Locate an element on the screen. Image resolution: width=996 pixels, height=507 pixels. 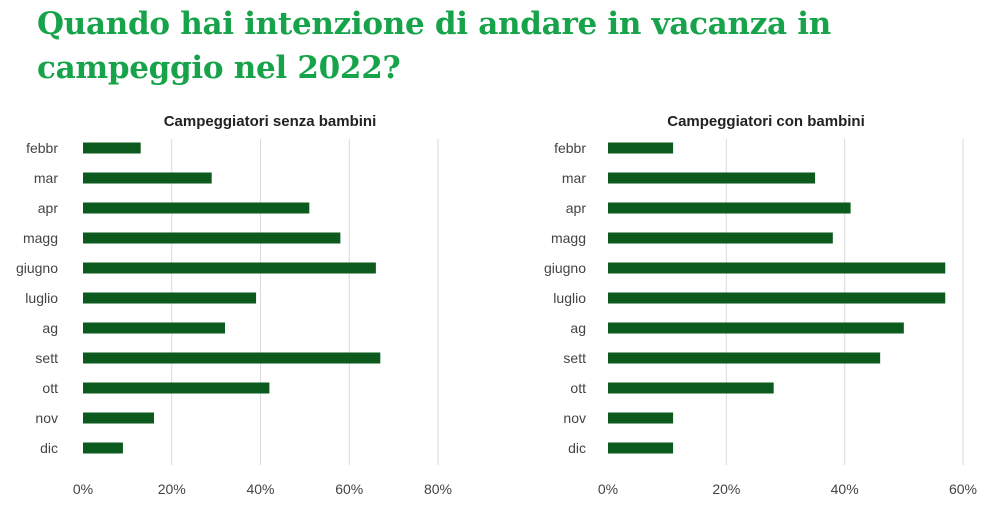
chart2-bar-febbr is located at coordinates (641, 148).